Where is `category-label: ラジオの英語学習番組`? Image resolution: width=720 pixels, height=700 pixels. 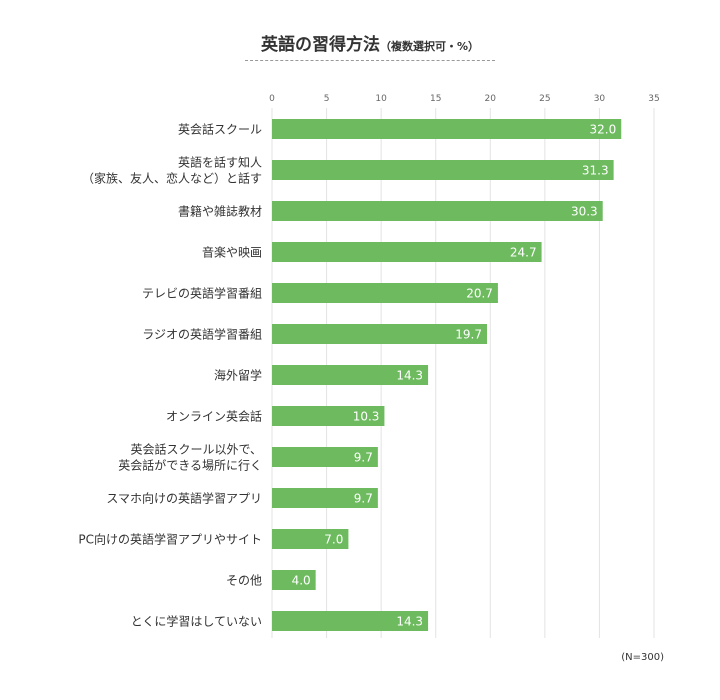 category-label: ラジオの英語学習番組 is located at coordinates (202, 334).